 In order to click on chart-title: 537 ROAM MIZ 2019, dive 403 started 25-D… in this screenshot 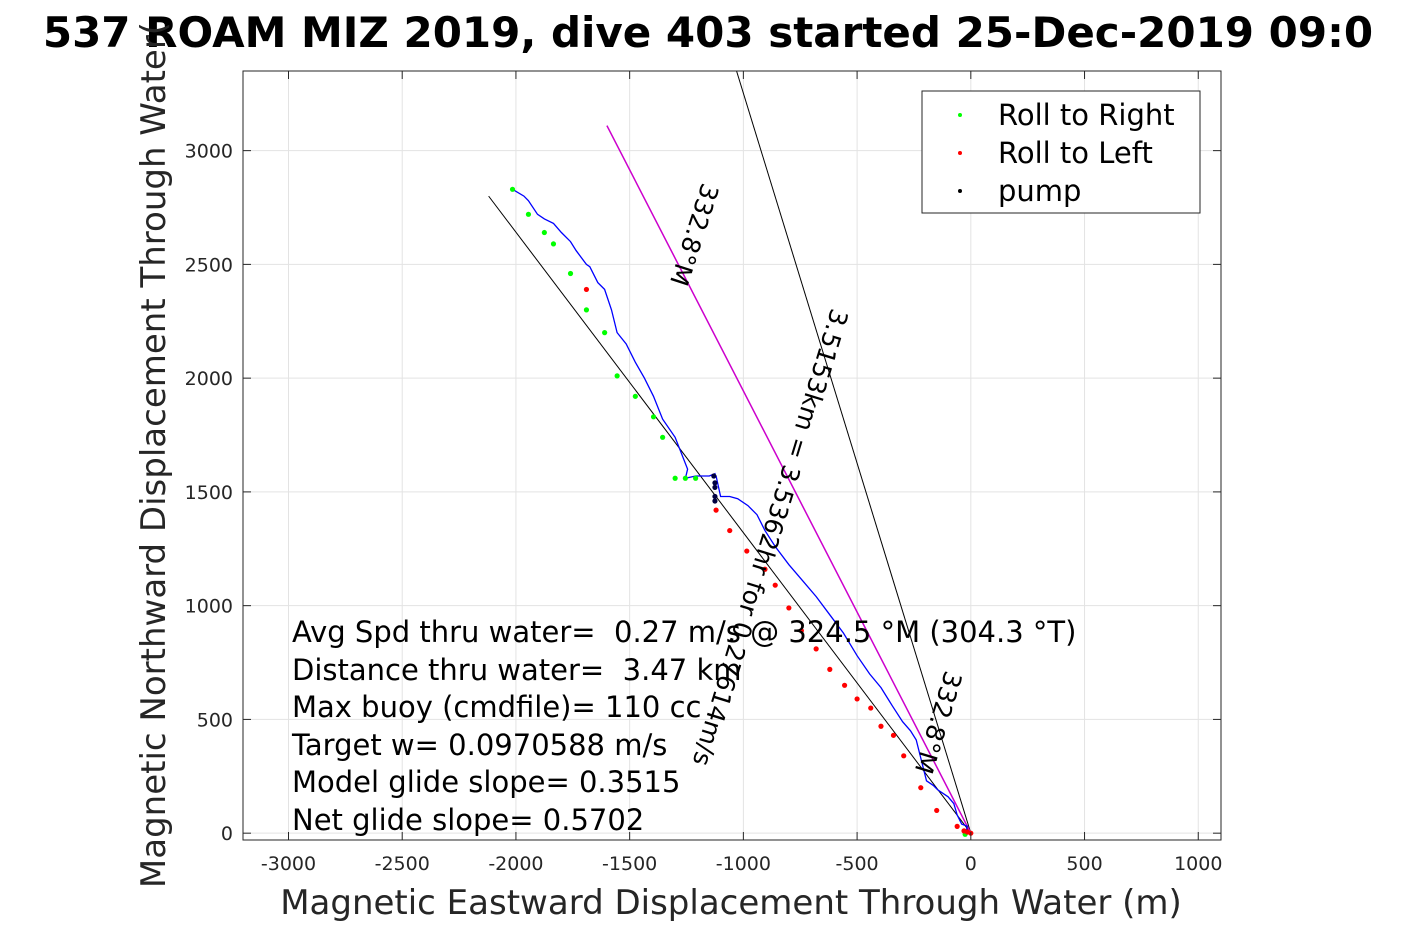, I will do `click(708, 32)`.